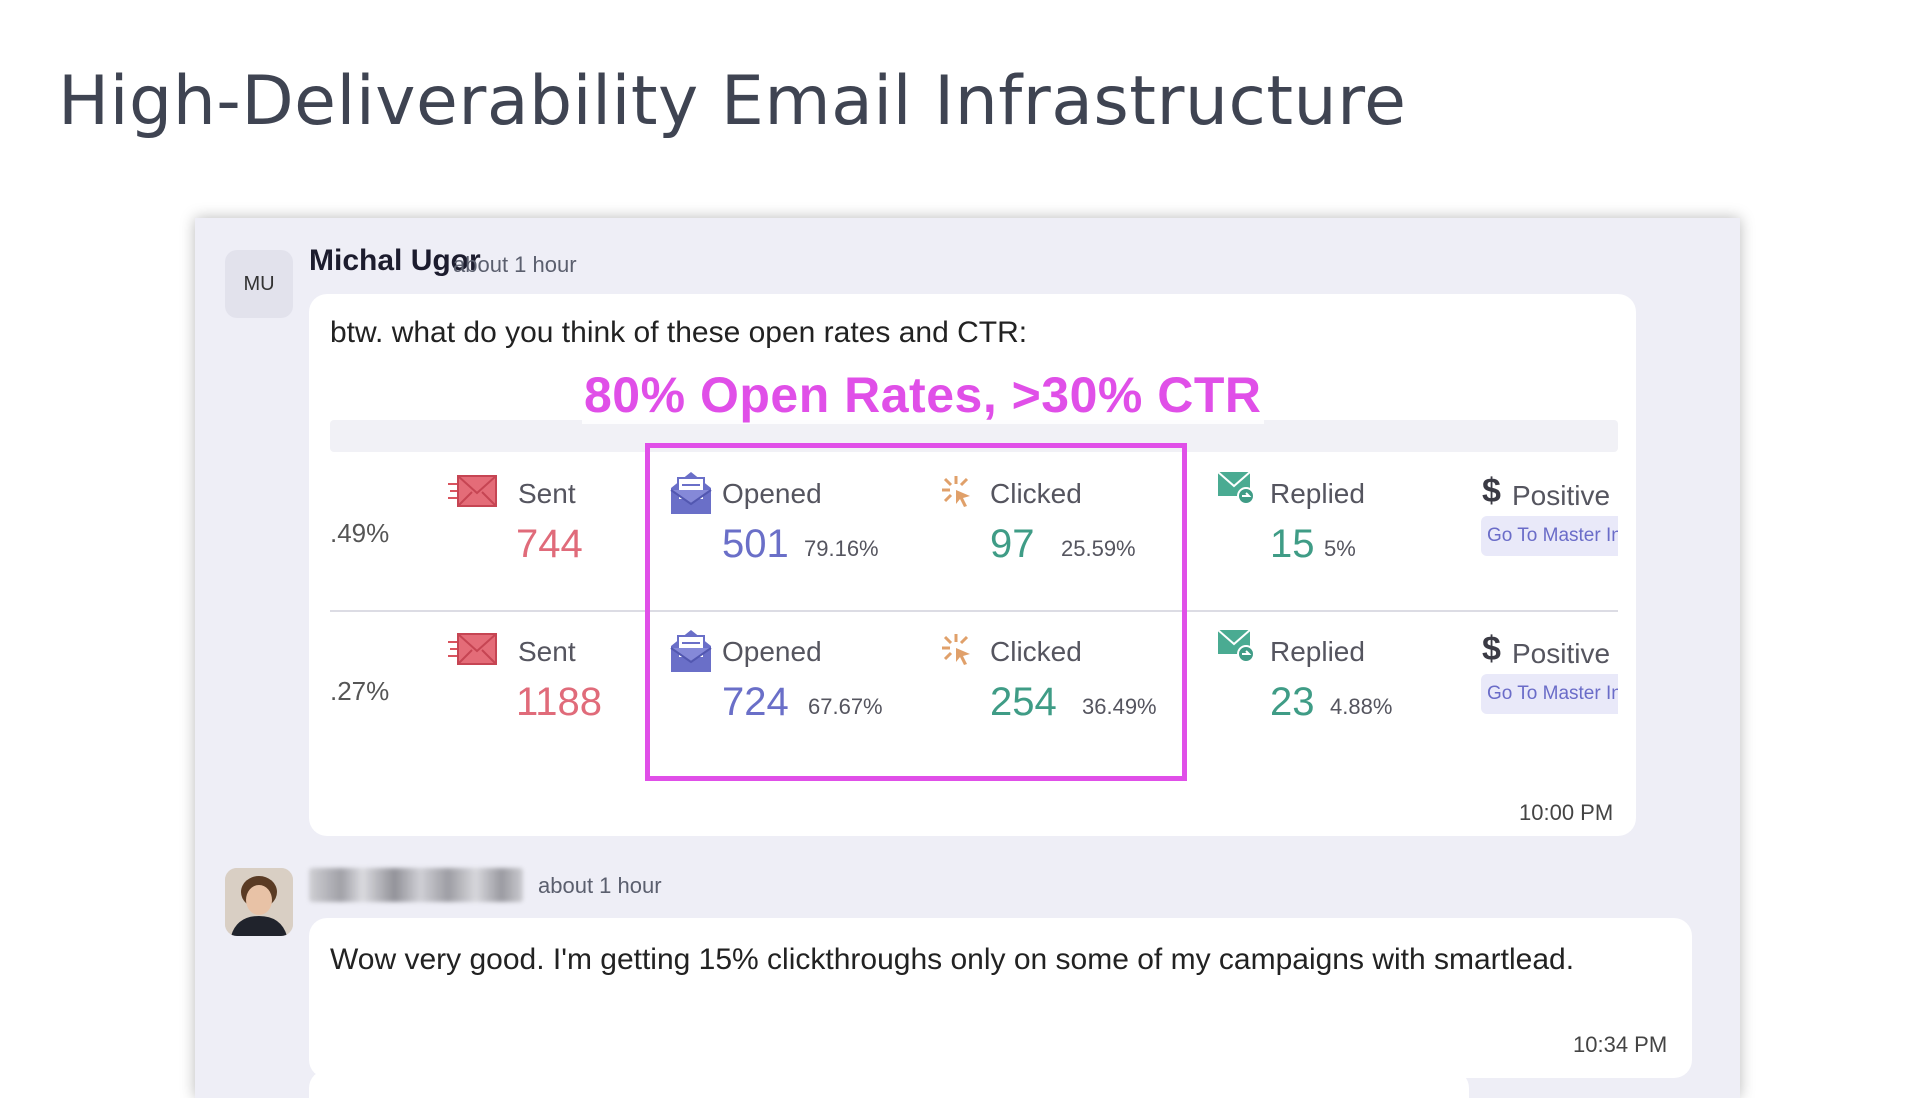  What do you see at coordinates (559, 702) in the screenshot?
I see `sent-value: 1188` at bounding box center [559, 702].